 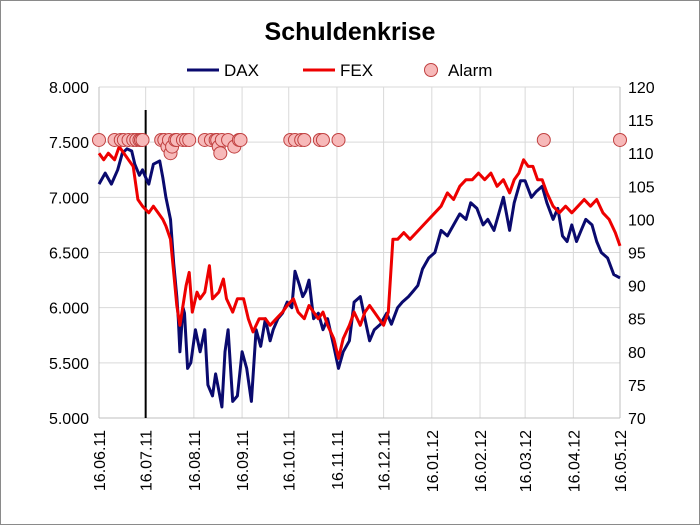 I want to click on y-right-tick-label: 105, so click(x=641, y=187).